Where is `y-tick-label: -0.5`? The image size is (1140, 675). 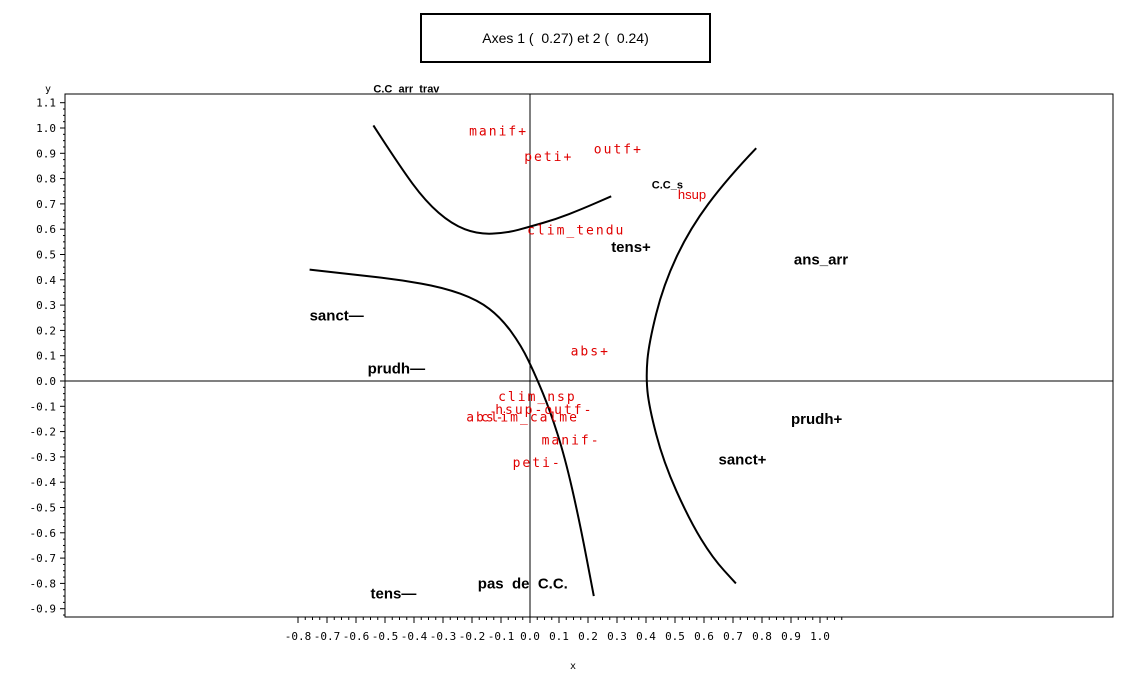
y-tick-label: -0.5 is located at coordinates (43, 508).